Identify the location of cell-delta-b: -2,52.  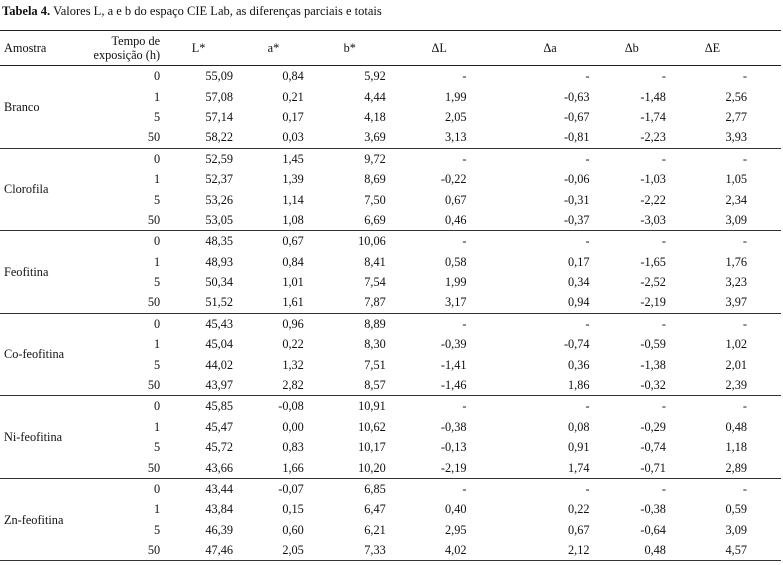
(653, 282).